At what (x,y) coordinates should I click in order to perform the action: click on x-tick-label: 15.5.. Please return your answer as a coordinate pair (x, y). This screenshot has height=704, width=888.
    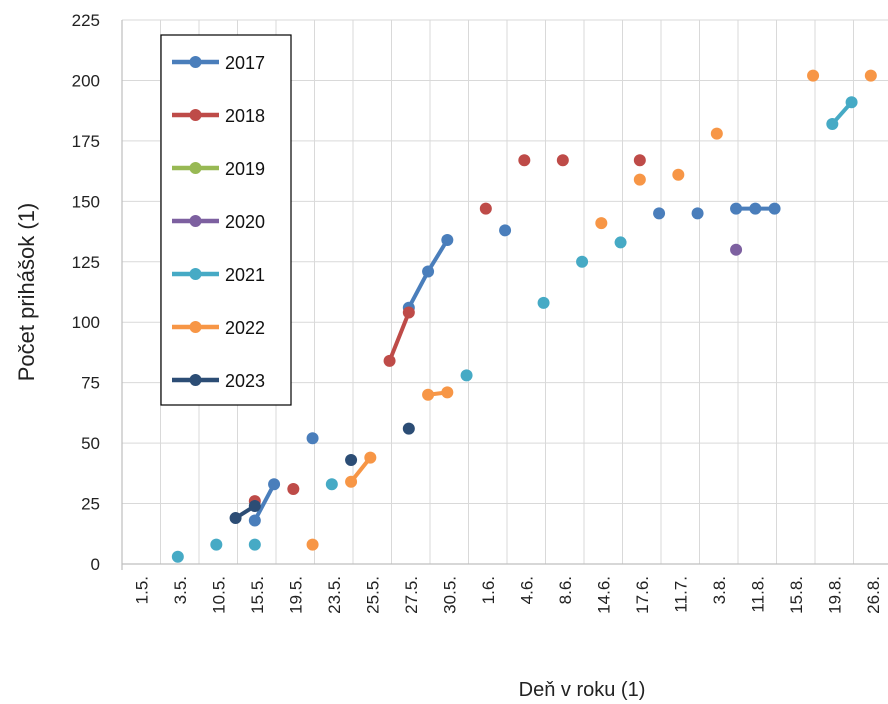
    Looking at the image, I should click on (257, 595).